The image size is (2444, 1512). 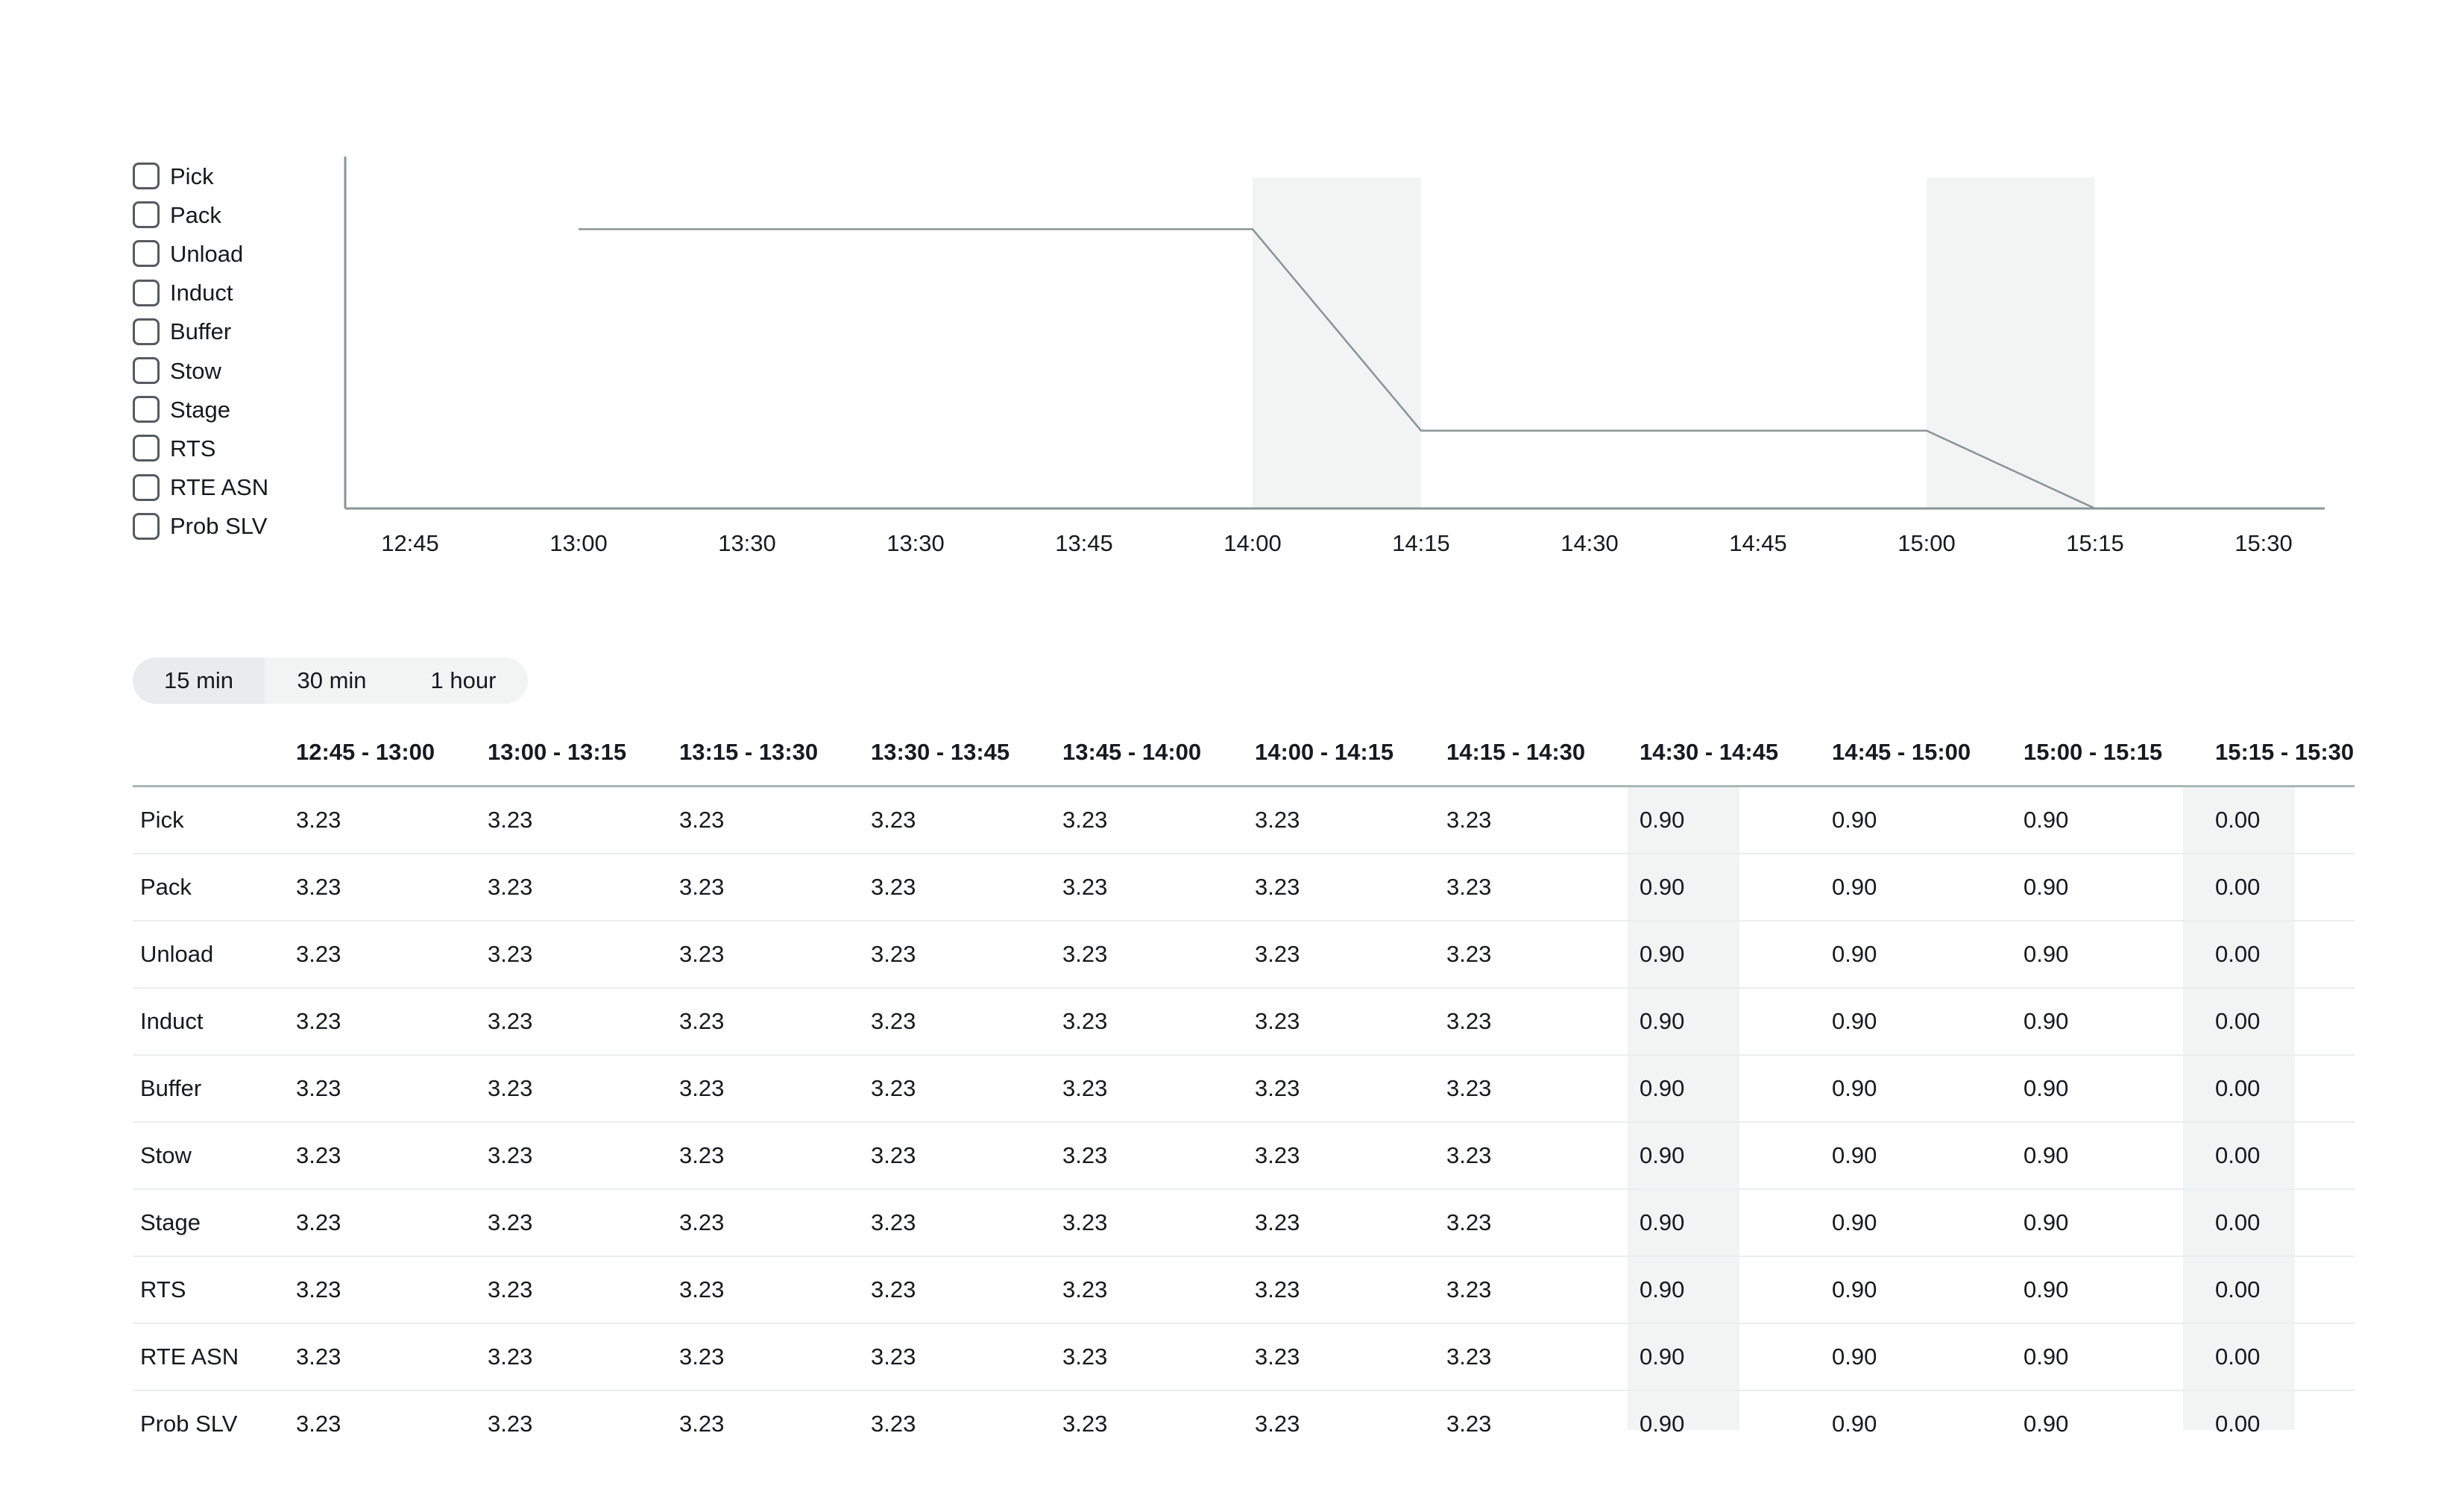 What do you see at coordinates (200, 214) in the screenshot?
I see `legend-item-pack: Pack` at bounding box center [200, 214].